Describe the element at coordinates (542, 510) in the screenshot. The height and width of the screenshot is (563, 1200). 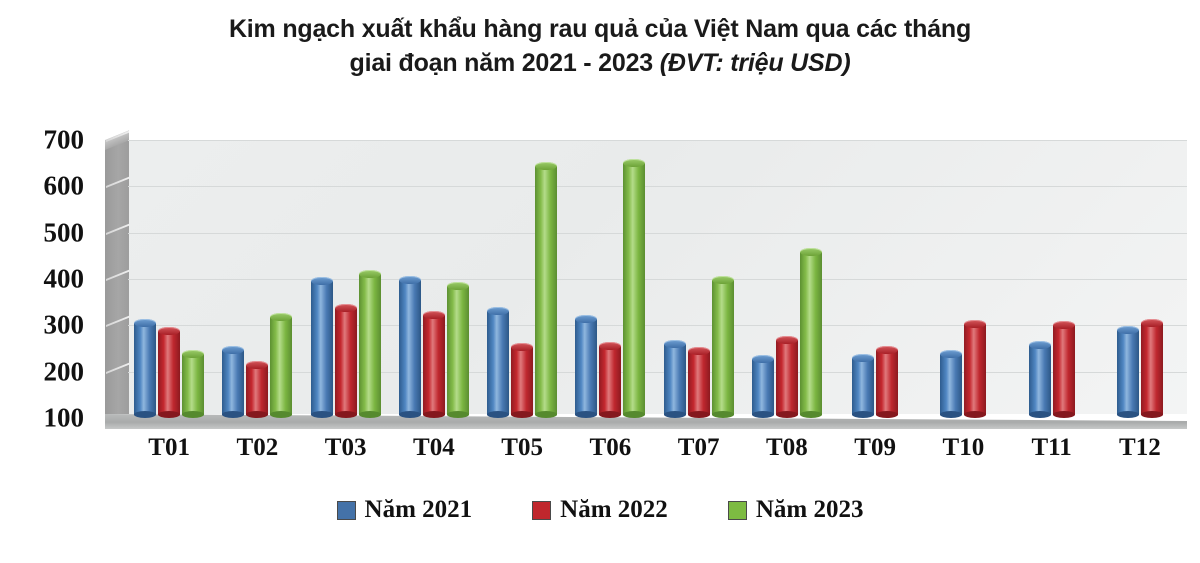
I see `legend-swatch-icon` at that location.